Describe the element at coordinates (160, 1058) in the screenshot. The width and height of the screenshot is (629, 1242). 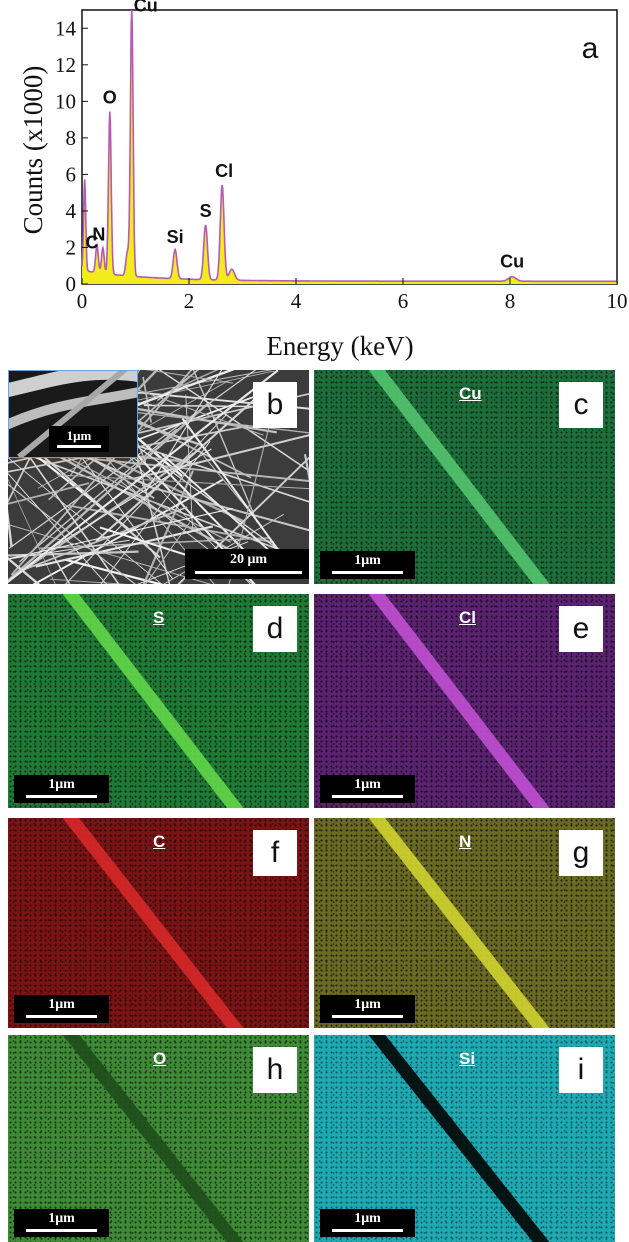
I see `element-label-o: O` at that location.